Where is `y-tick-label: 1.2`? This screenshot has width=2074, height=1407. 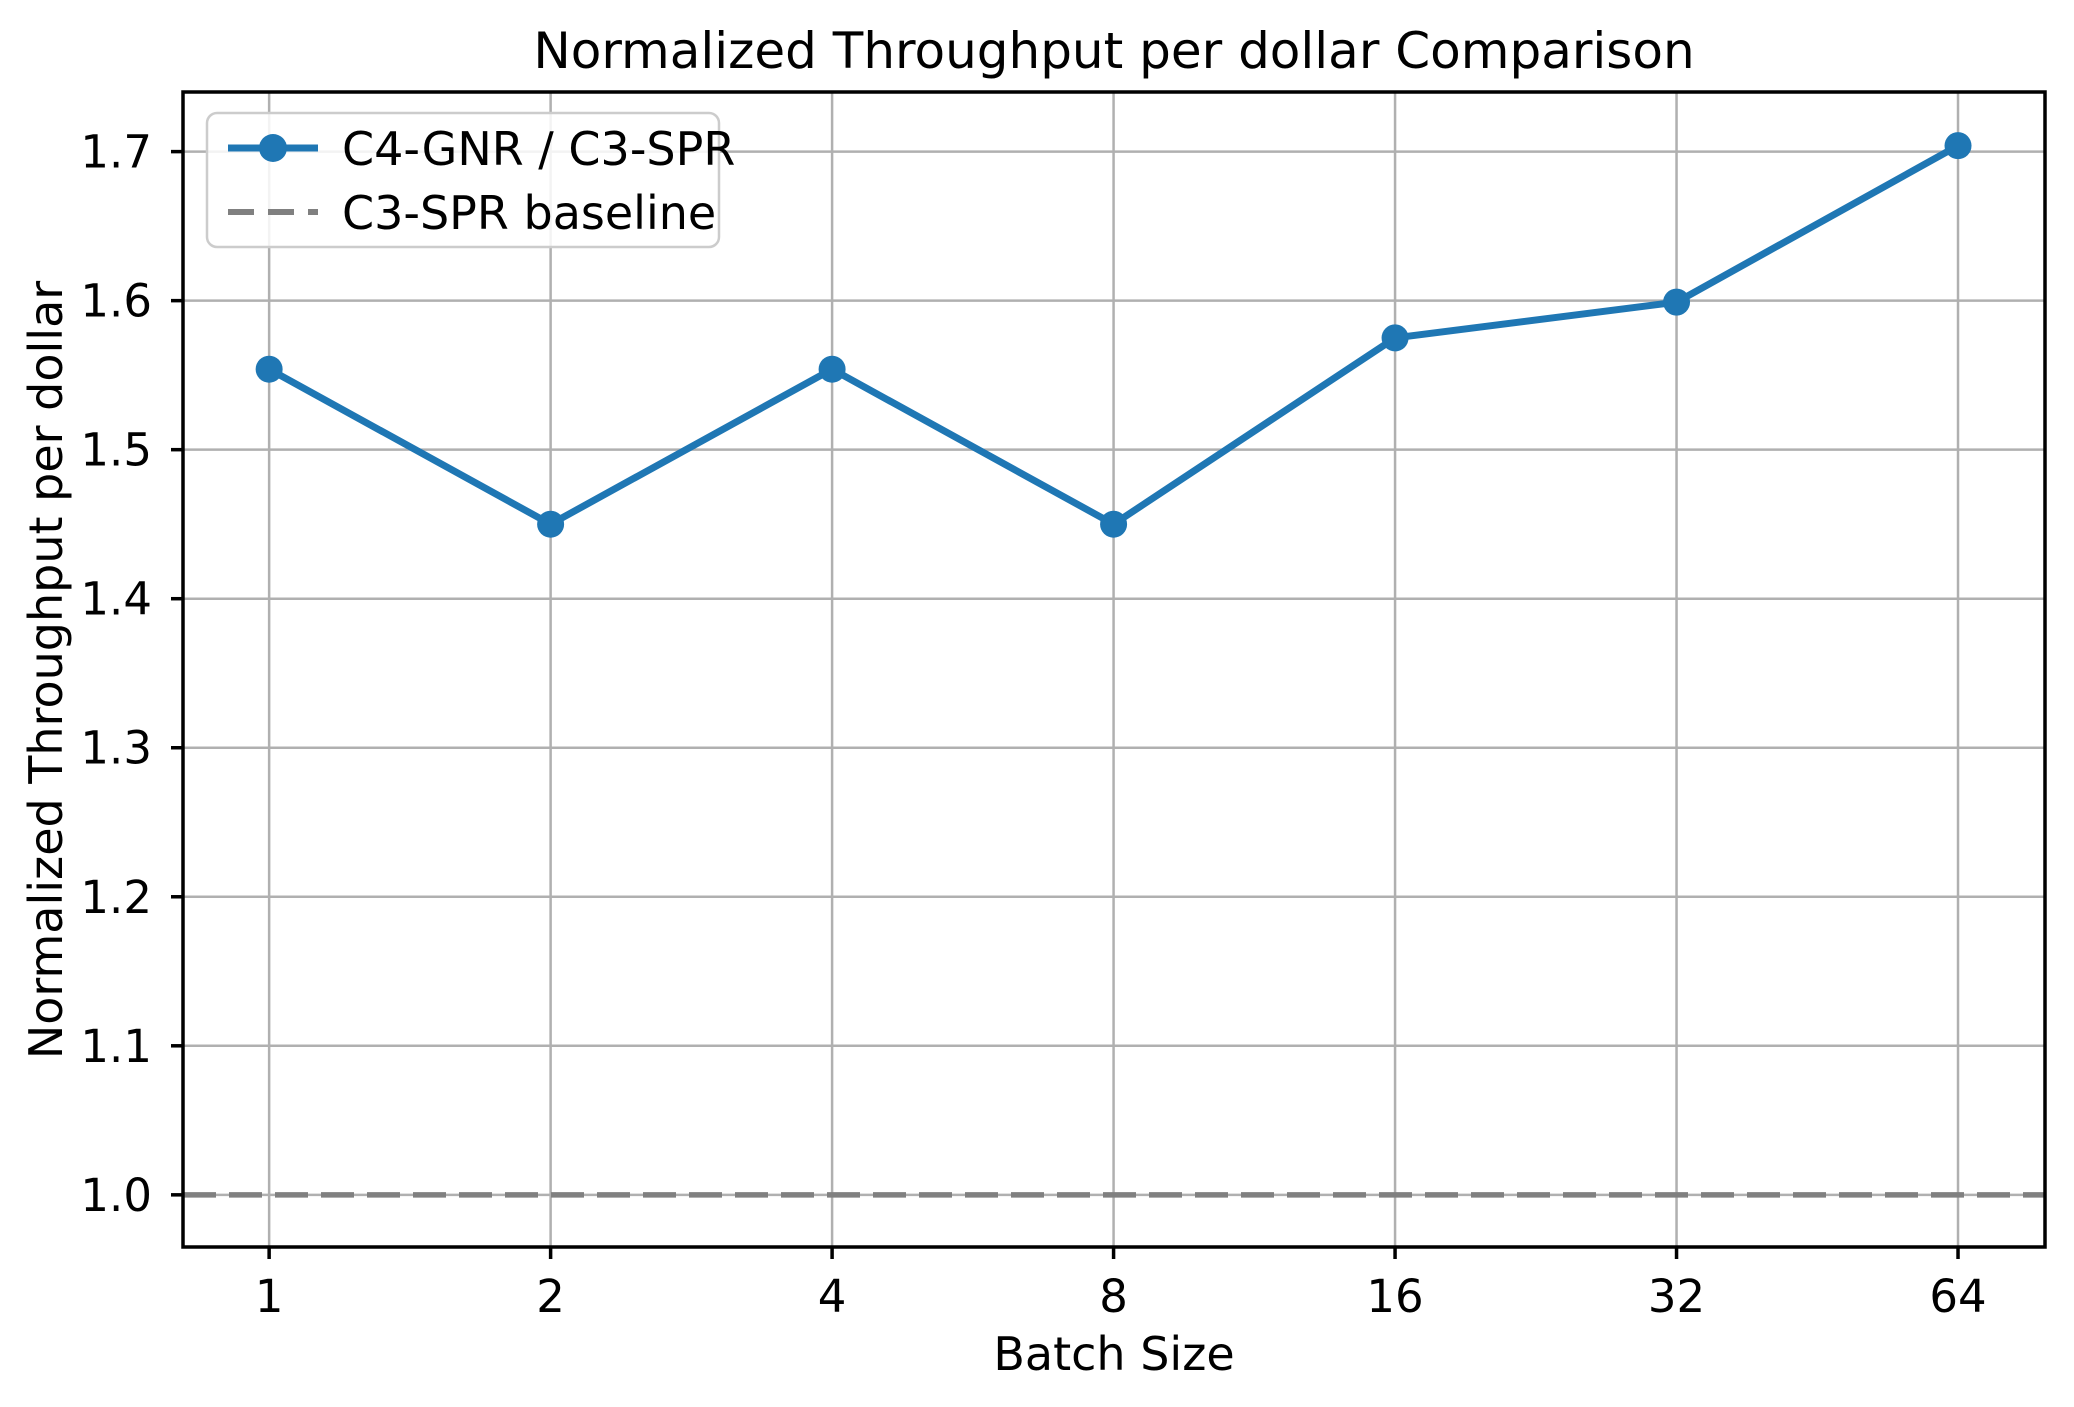 y-tick-label: 1.2 is located at coordinates (116, 897).